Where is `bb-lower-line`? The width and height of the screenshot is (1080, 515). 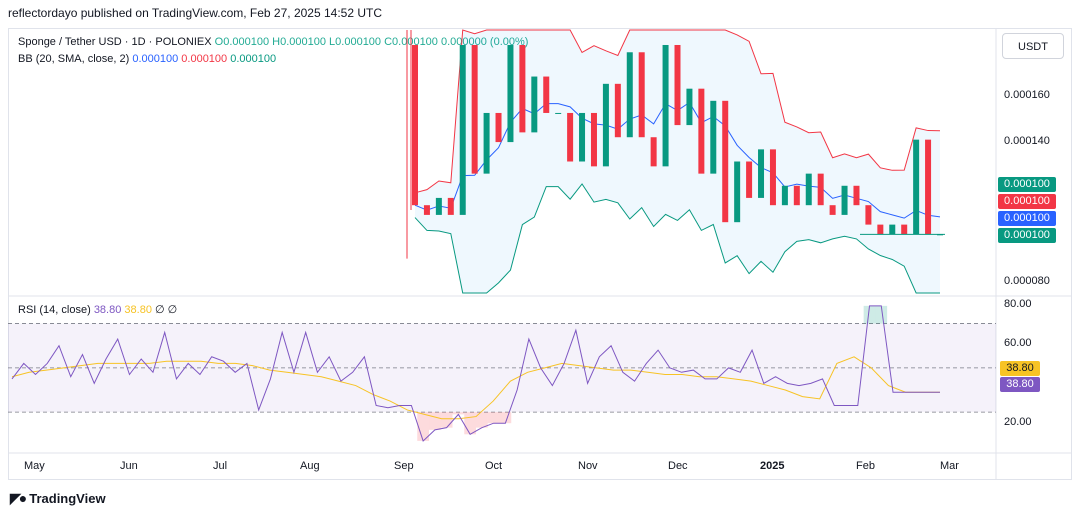 bb-lower-line is located at coordinates (677, 238).